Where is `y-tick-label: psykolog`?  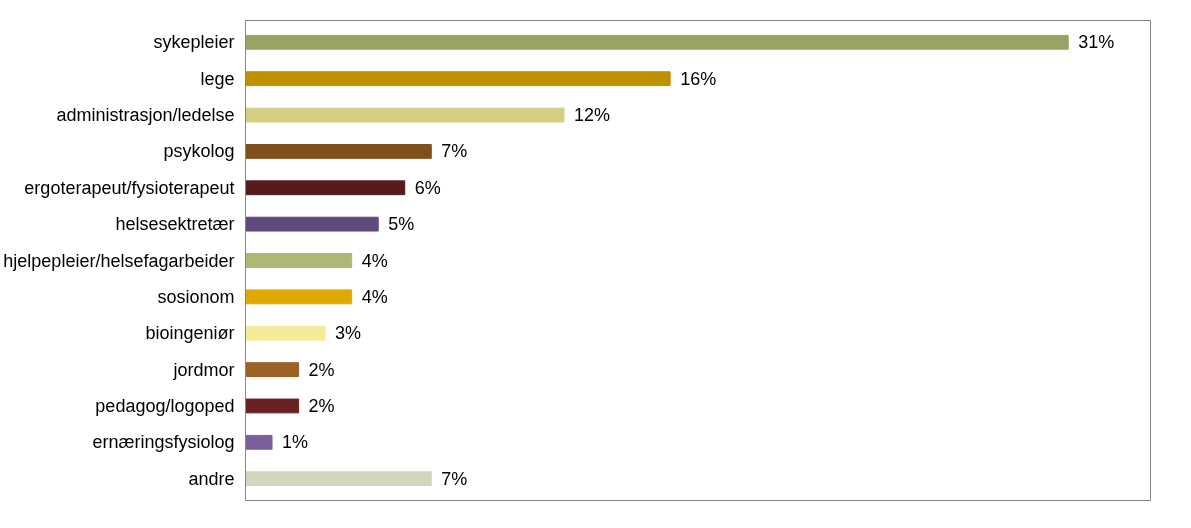 y-tick-label: psykolog is located at coordinates (199, 151).